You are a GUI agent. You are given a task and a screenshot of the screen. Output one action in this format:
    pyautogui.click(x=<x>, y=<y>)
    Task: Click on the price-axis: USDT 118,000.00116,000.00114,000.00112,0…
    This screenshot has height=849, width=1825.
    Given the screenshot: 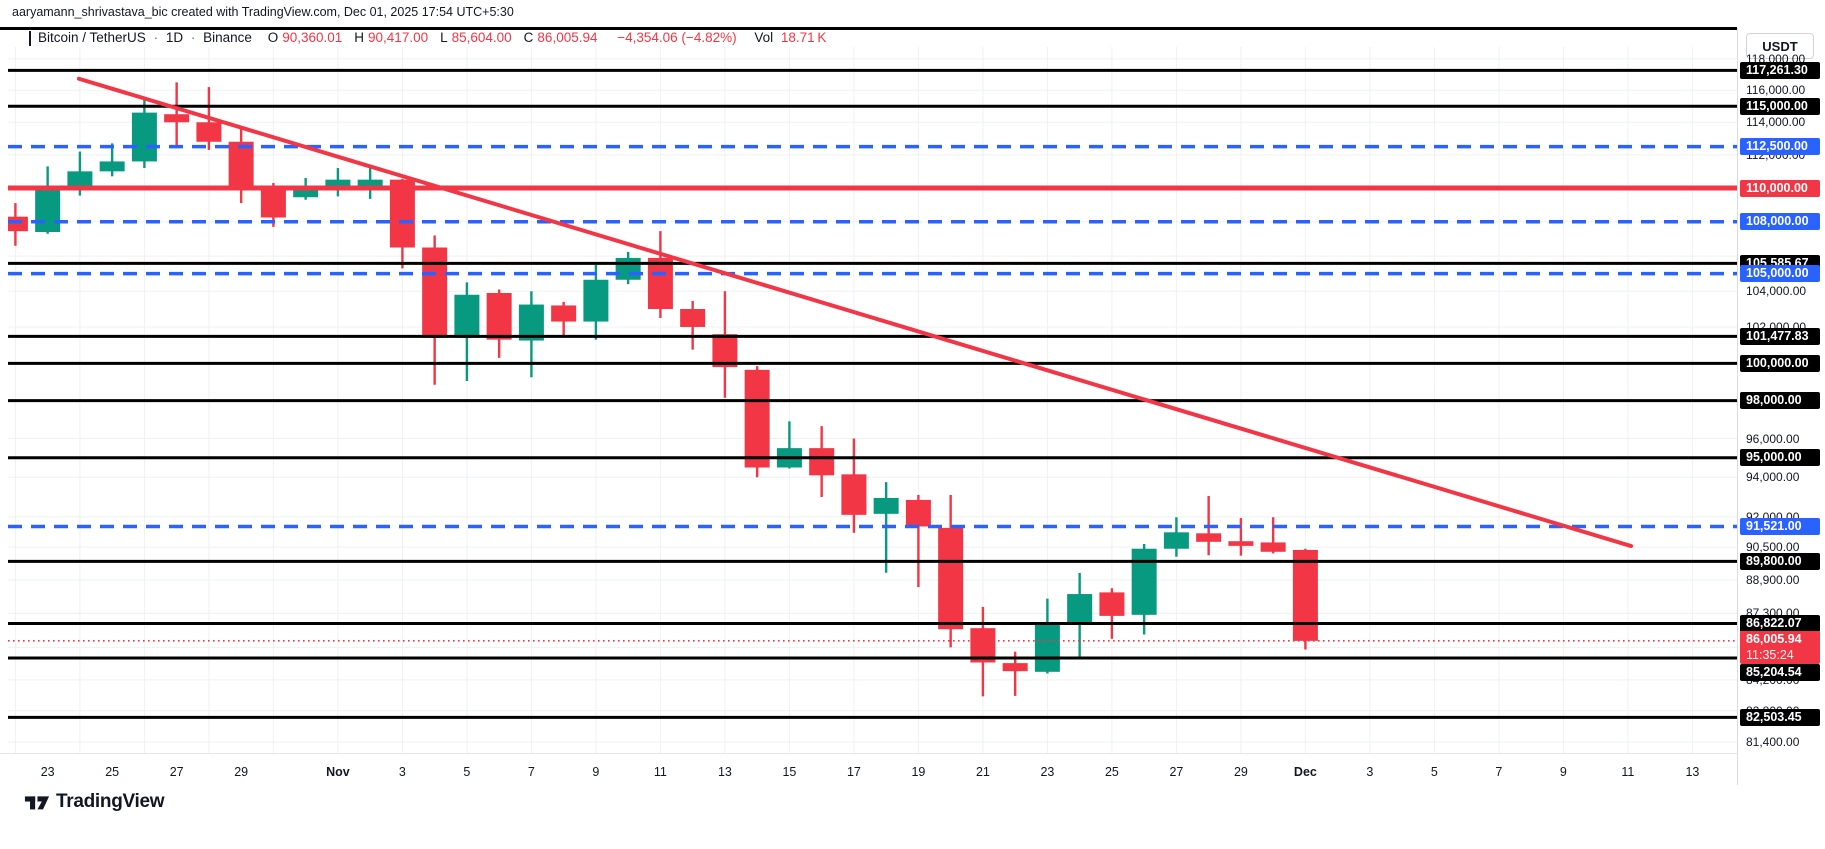 What is the action you would take?
    pyautogui.click(x=1781, y=406)
    